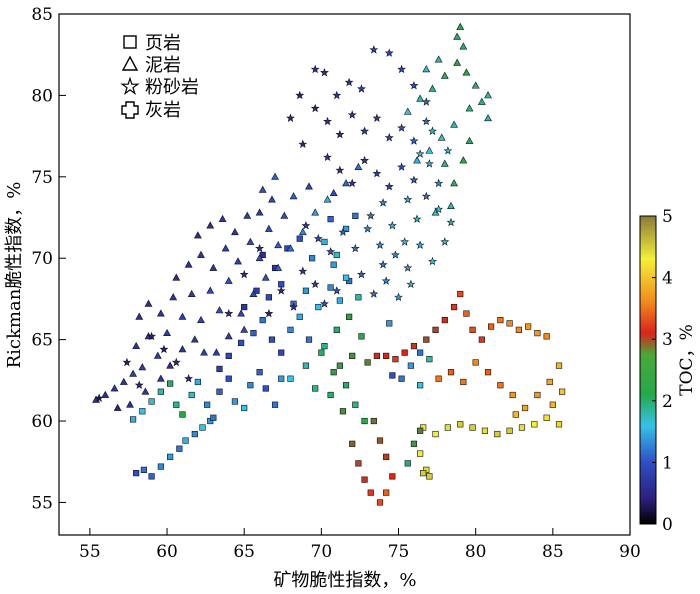  What do you see at coordinates (42, 422) in the screenshot?
I see `y-tick-label: 60` at bounding box center [42, 422].